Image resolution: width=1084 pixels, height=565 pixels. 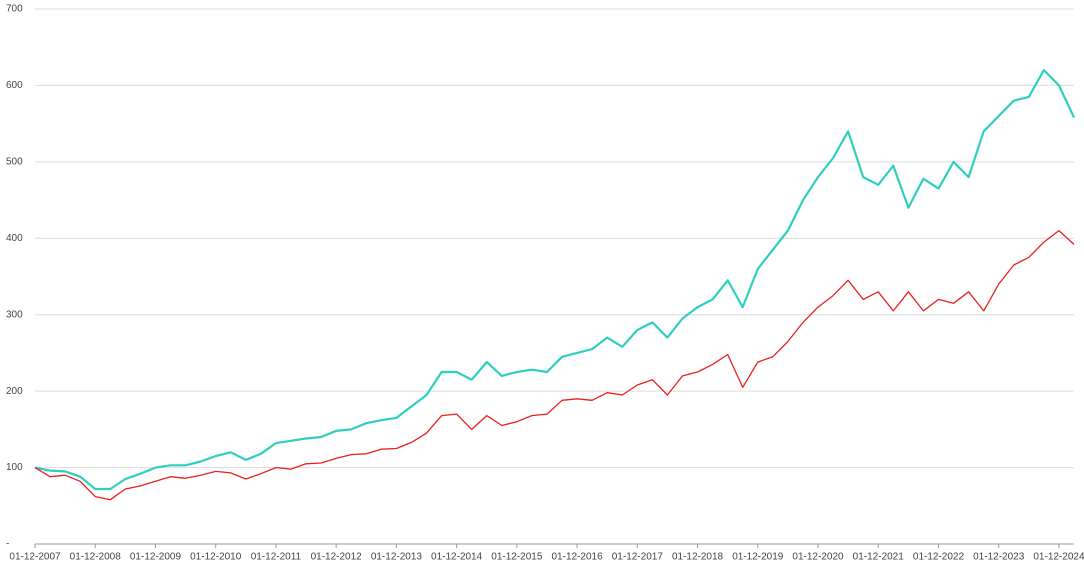 I want to click on x-tick-label: 01-12-2017, so click(x=638, y=557).